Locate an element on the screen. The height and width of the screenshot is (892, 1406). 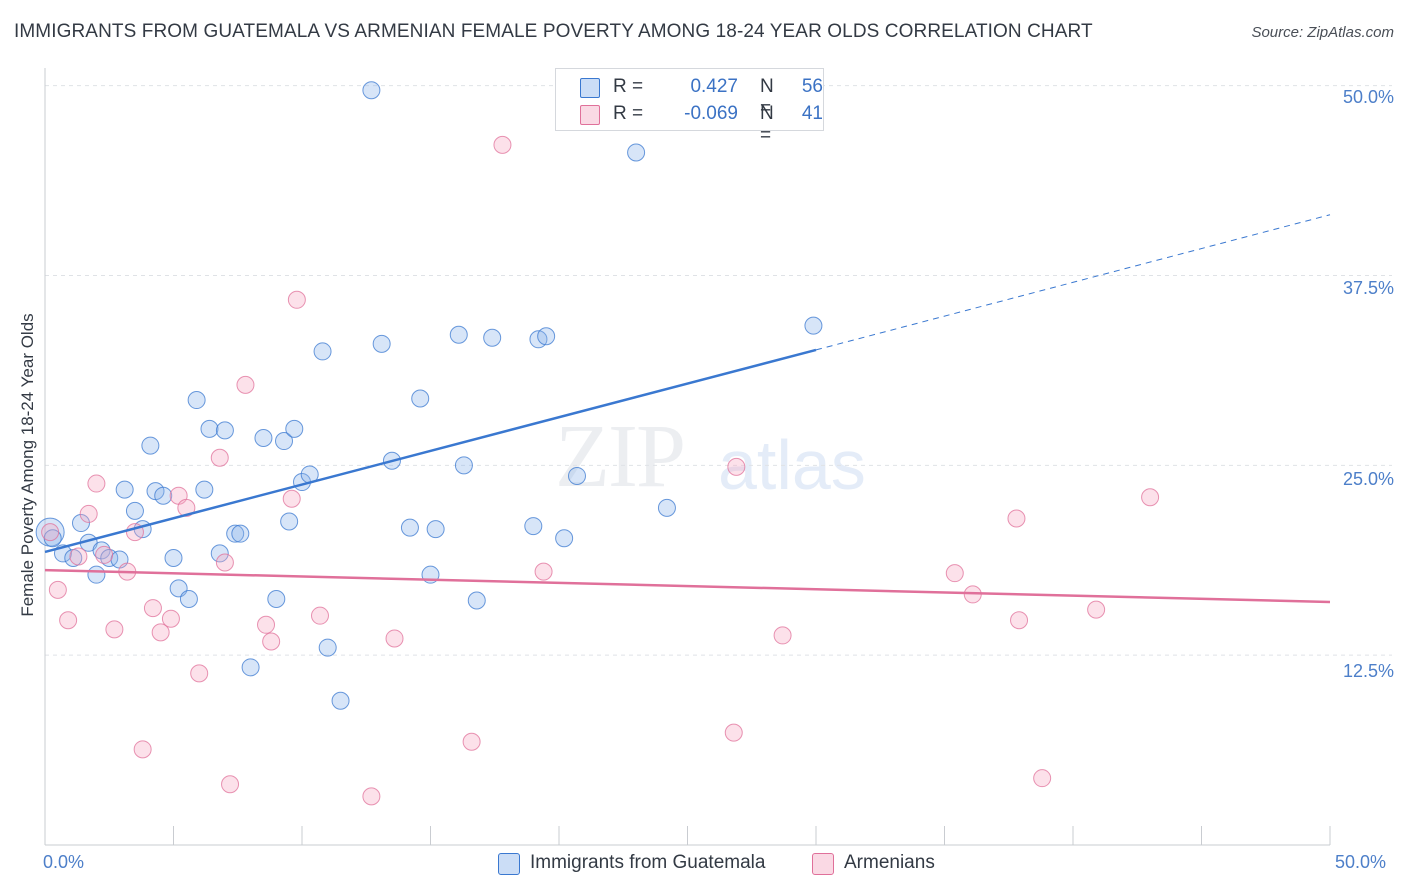
y-tick-label: 50.0% is located at coordinates (1368, 97).